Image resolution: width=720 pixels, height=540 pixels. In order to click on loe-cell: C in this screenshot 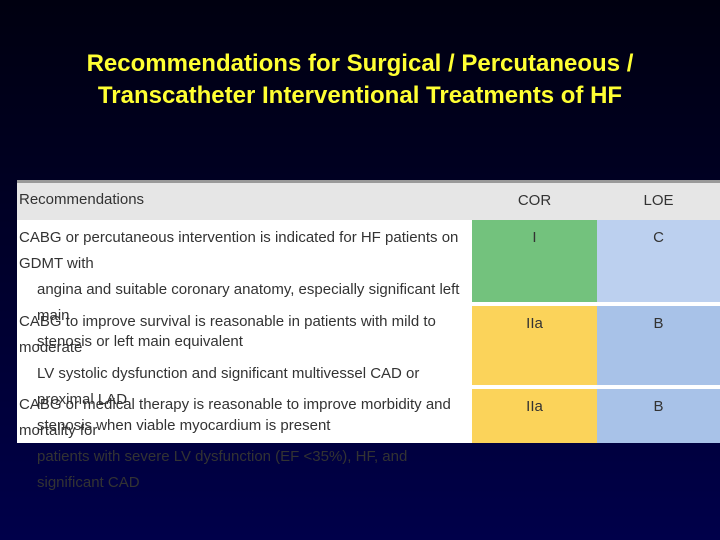, I will do `click(658, 261)`.